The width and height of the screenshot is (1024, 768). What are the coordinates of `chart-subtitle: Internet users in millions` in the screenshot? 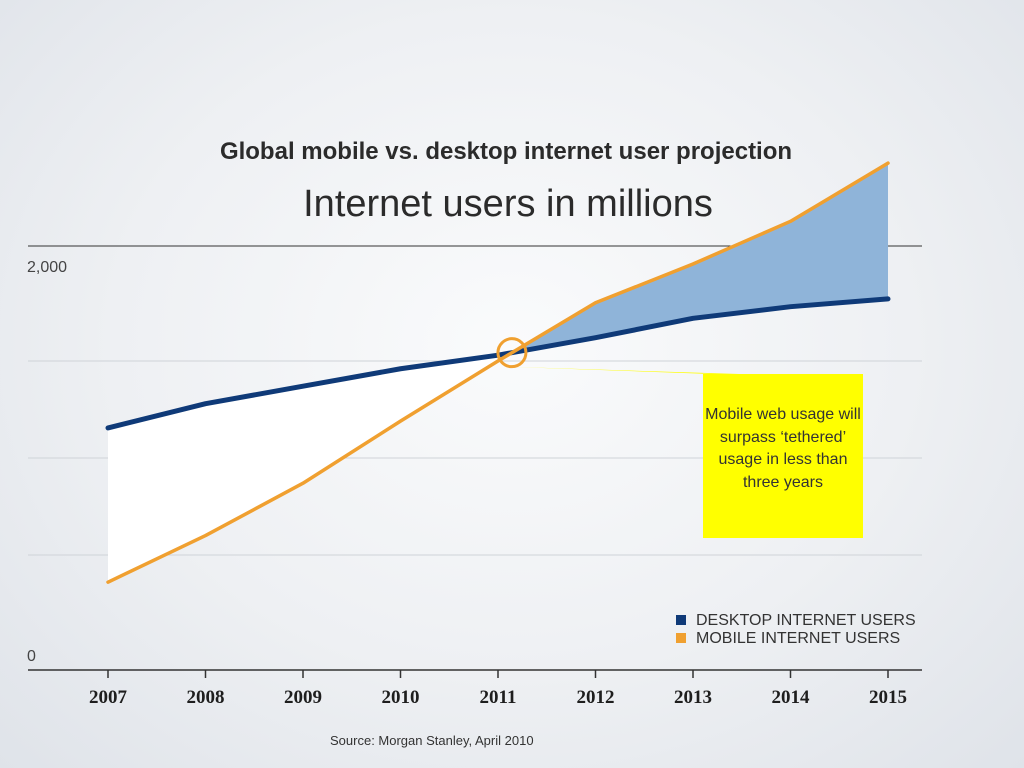 It's located at (508, 204).